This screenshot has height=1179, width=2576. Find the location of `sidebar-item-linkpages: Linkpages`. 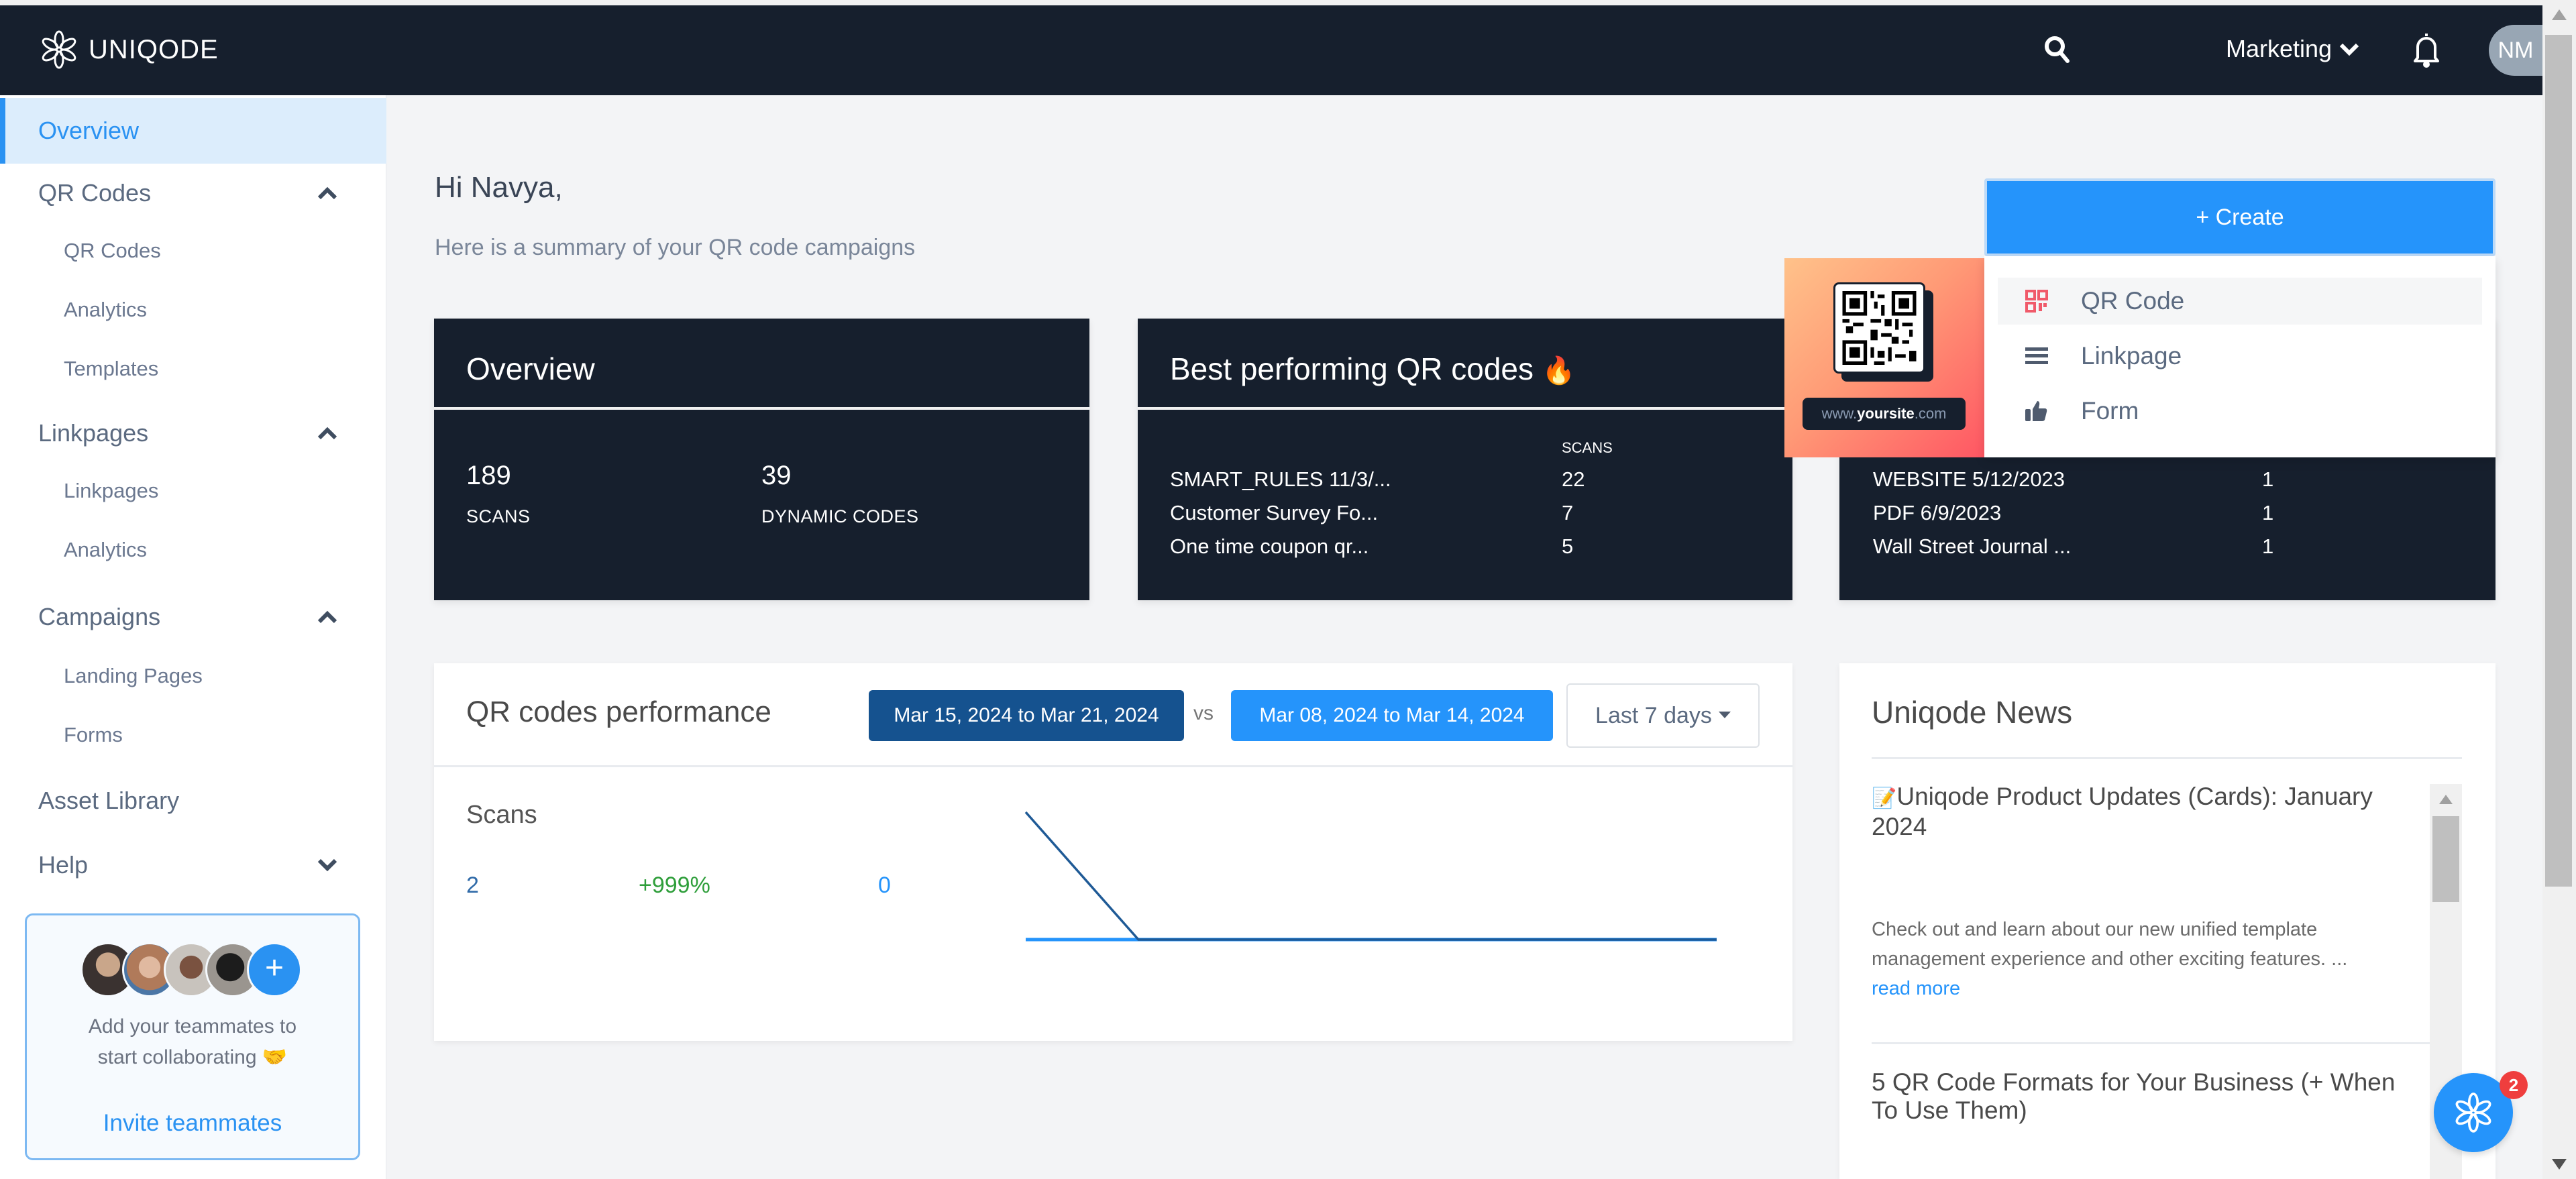

sidebar-item-linkpages: Linkpages is located at coordinates (193, 433).